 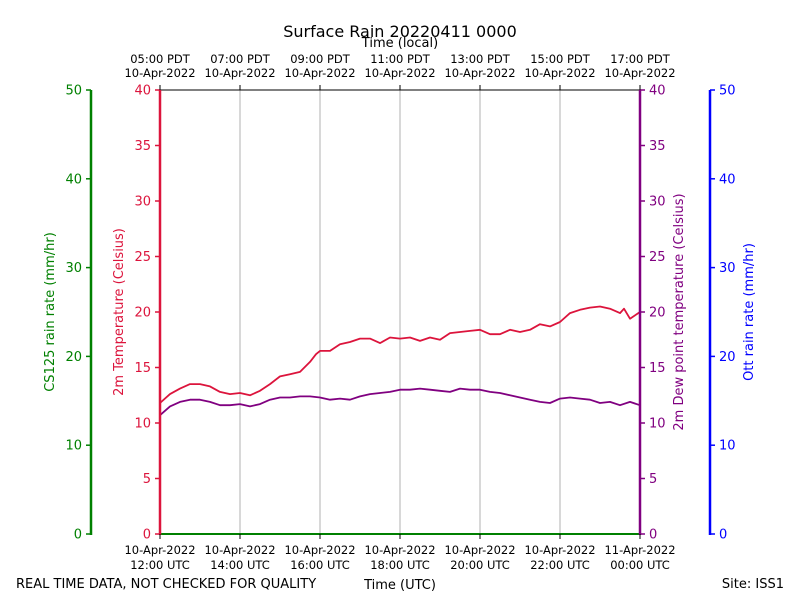 What do you see at coordinates (73, 91) in the screenshot?
I see `cs125-tick-label: 50` at bounding box center [73, 91].